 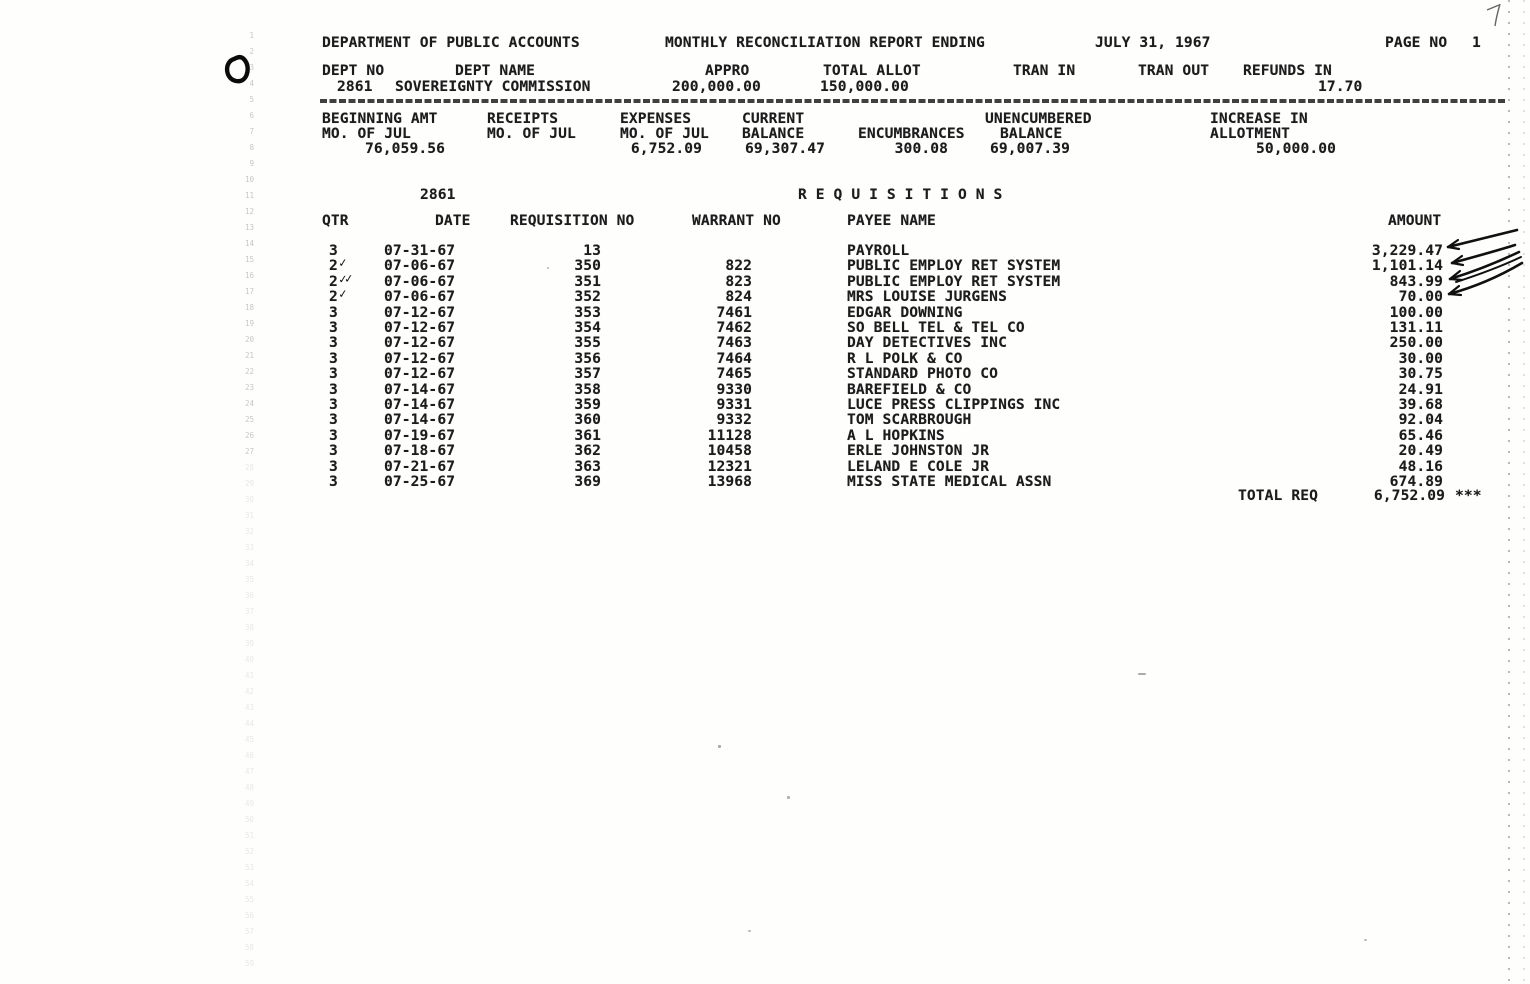 I want to click on req-cell-payee: EDGAR DOWNING, so click(x=905, y=312).